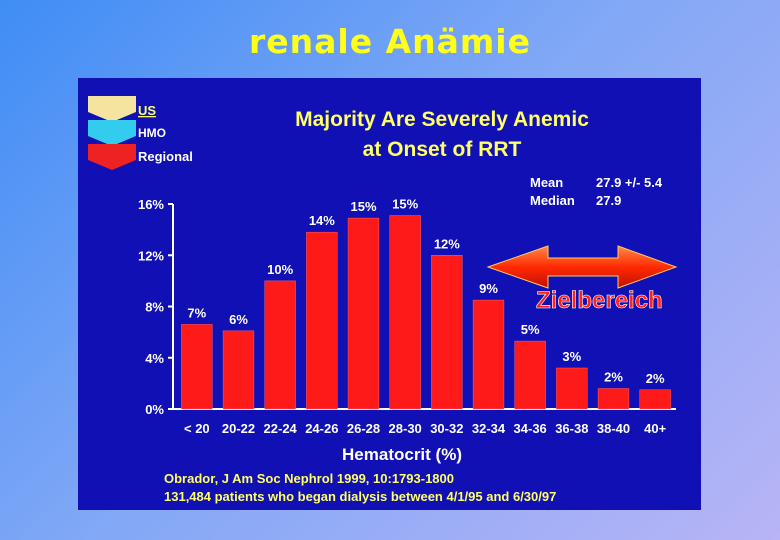  What do you see at coordinates (165, 156) in the screenshot?
I see `legend-label-regional: Regional` at bounding box center [165, 156].